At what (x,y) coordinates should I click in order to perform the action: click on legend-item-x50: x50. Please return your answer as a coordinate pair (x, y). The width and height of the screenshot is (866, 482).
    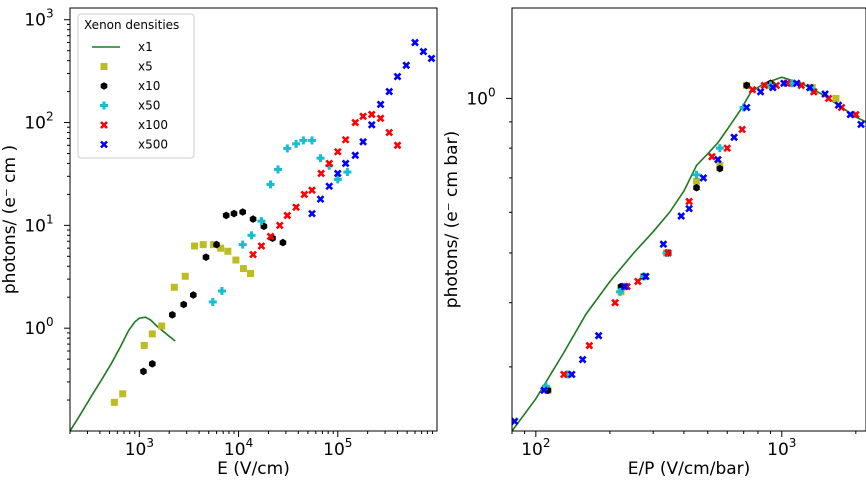
    Looking at the image, I should click on (130, 106).